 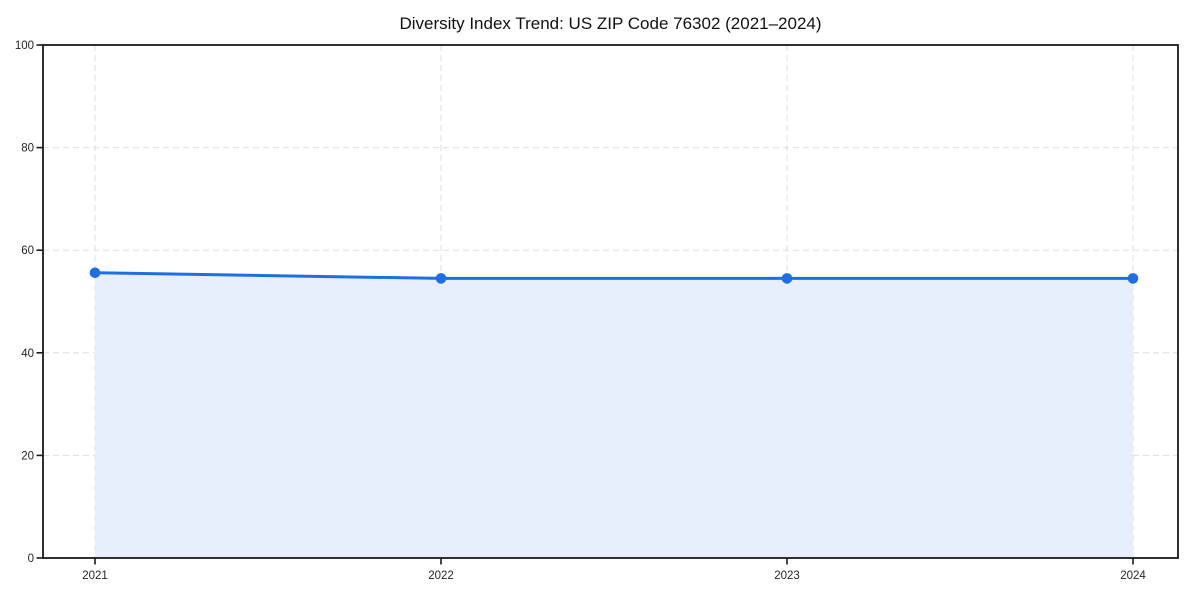 What do you see at coordinates (614, 275) in the screenshot?
I see `trend-line` at bounding box center [614, 275].